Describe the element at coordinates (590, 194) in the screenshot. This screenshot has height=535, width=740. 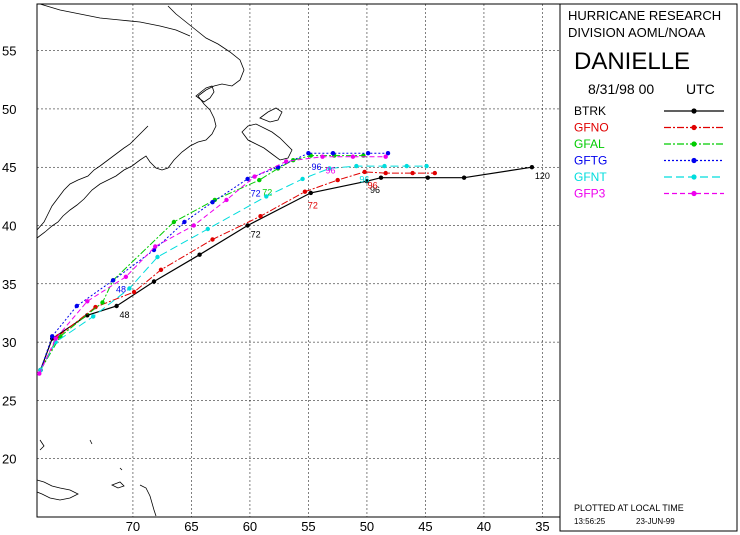
I see `legend-label: GFP3` at that location.